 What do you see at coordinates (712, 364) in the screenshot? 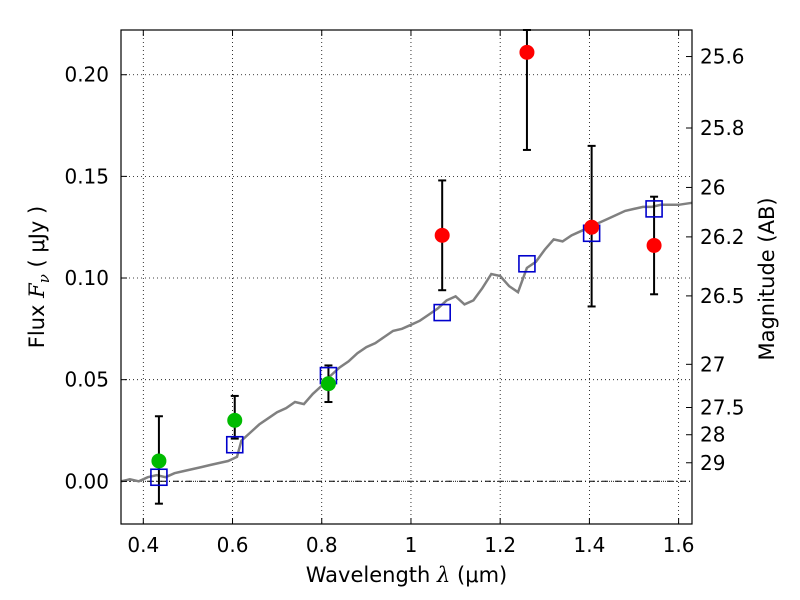
I see `y2-tick-label: 27` at bounding box center [712, 364].